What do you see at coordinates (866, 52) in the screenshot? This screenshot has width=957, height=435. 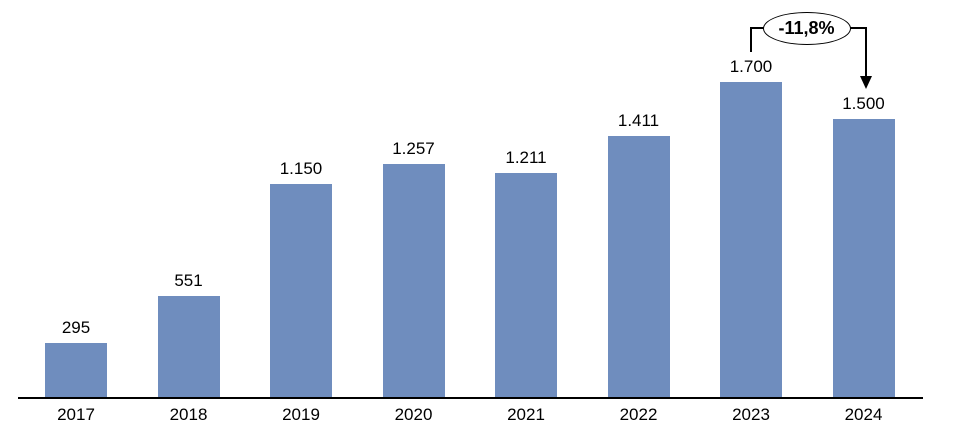 I see `annotation-arrow-line` at bounding box center [866, 52].